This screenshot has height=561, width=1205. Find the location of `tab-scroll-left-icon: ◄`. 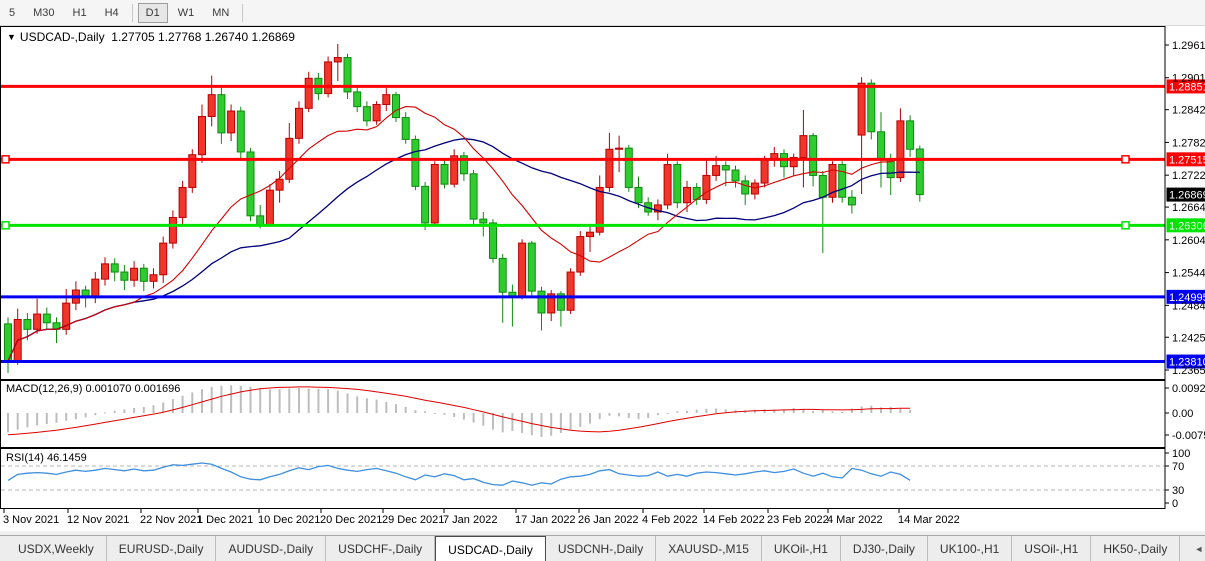

tab-scroll-left-icon: ◄ is located at coordinates (1199, 549).